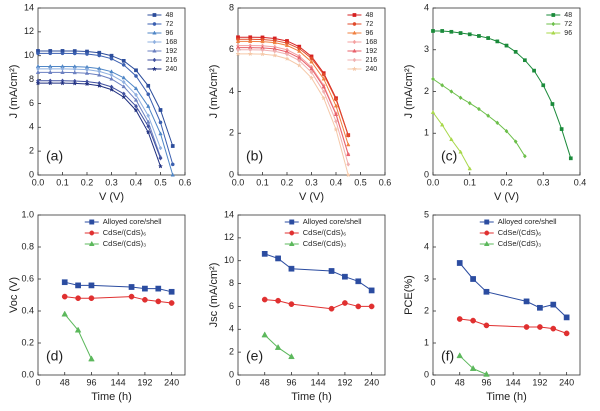  What do you see at coordinates (426, 7) in the screenshot?
I see `y-tick-label: 4` at bounding box center [426, 7].